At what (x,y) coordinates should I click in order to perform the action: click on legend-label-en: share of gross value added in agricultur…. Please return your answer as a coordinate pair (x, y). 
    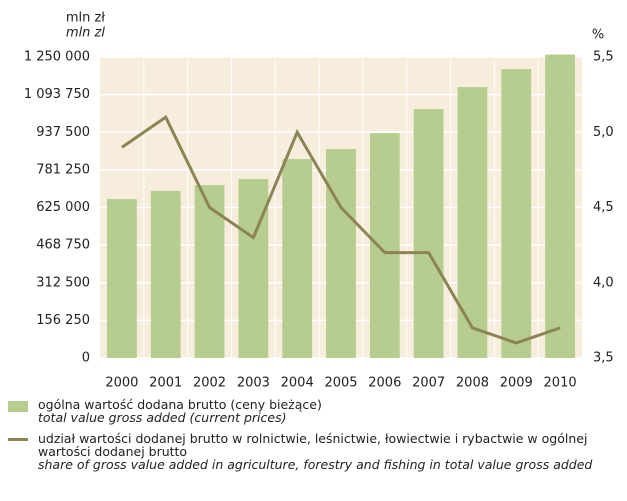
    Looking at the image, I should click on (315, 464).